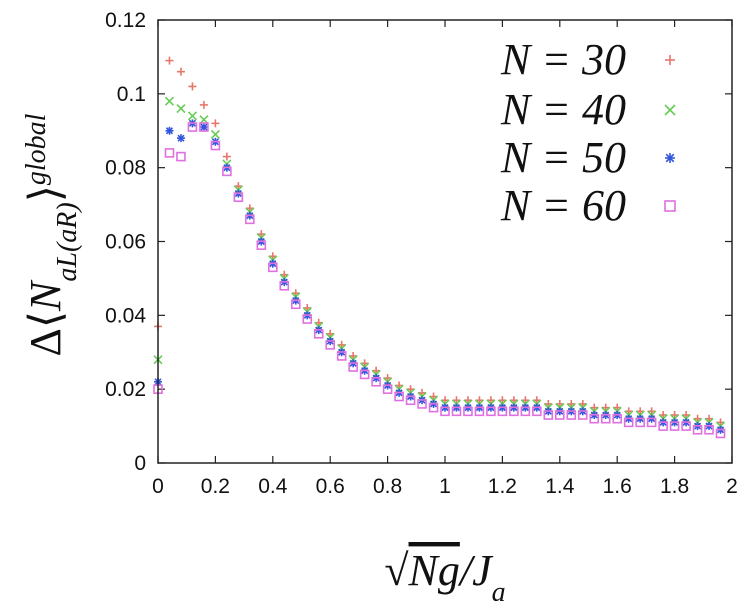  I want to click on x-tick-label: 1.8, so click(674, 486).